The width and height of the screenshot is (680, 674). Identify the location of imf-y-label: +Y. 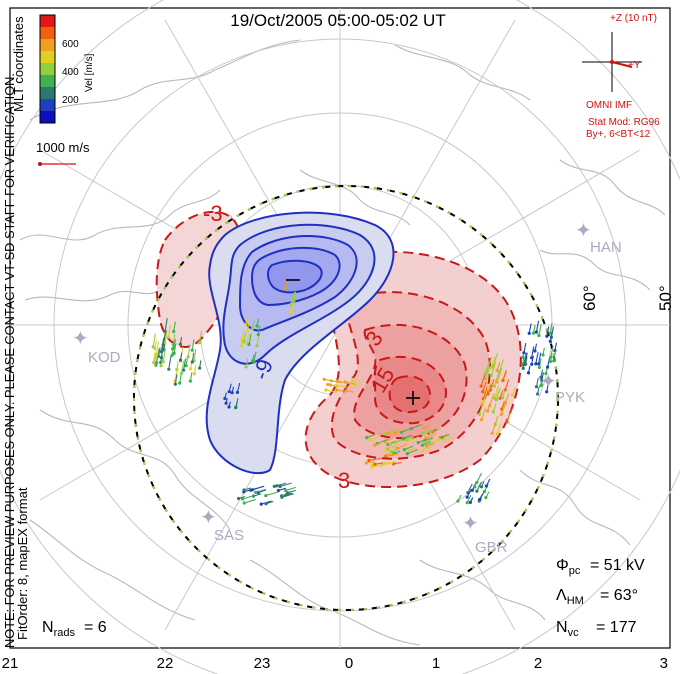
(634, 65).